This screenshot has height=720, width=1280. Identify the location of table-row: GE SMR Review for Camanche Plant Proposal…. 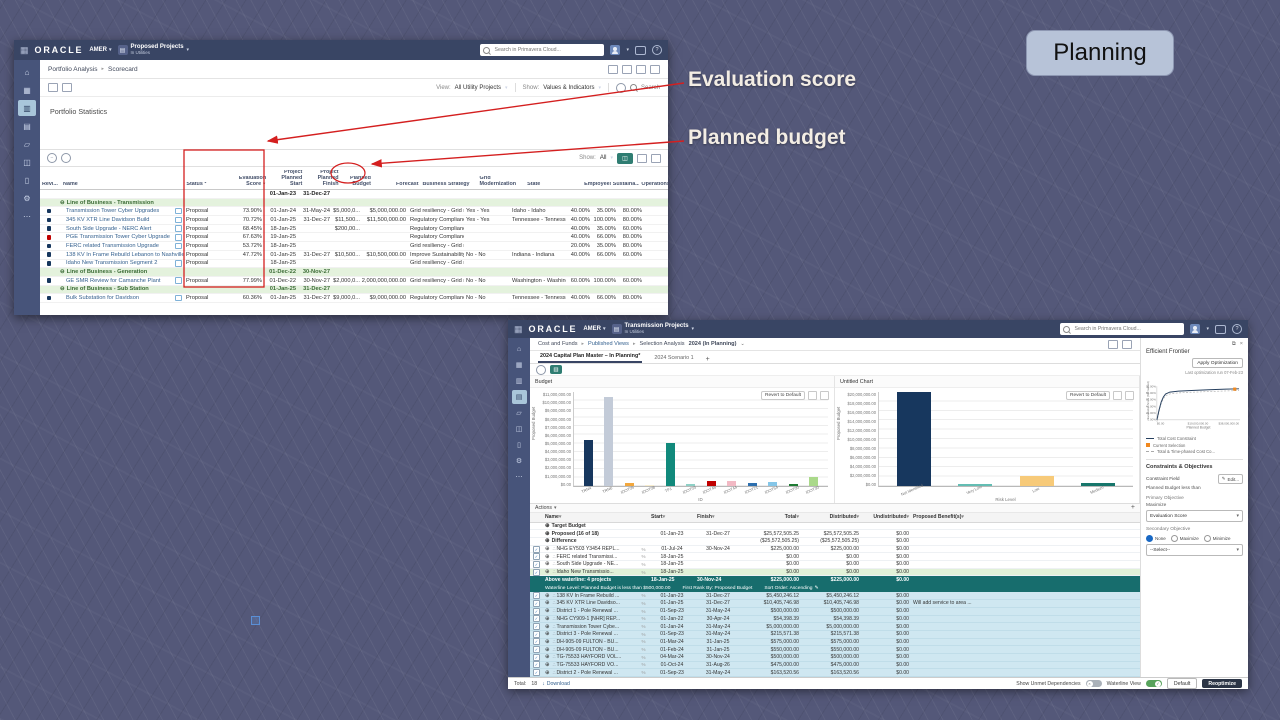
(354, 281).